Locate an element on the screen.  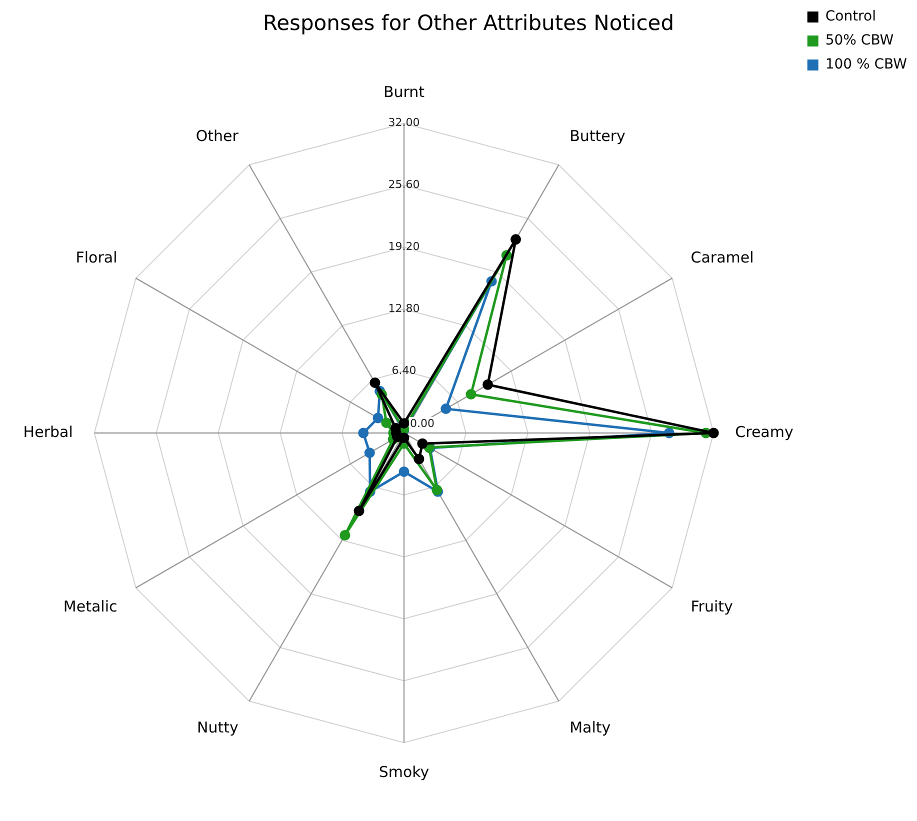
y-tick-label: 6.40 is located at coordinates (404, 370).